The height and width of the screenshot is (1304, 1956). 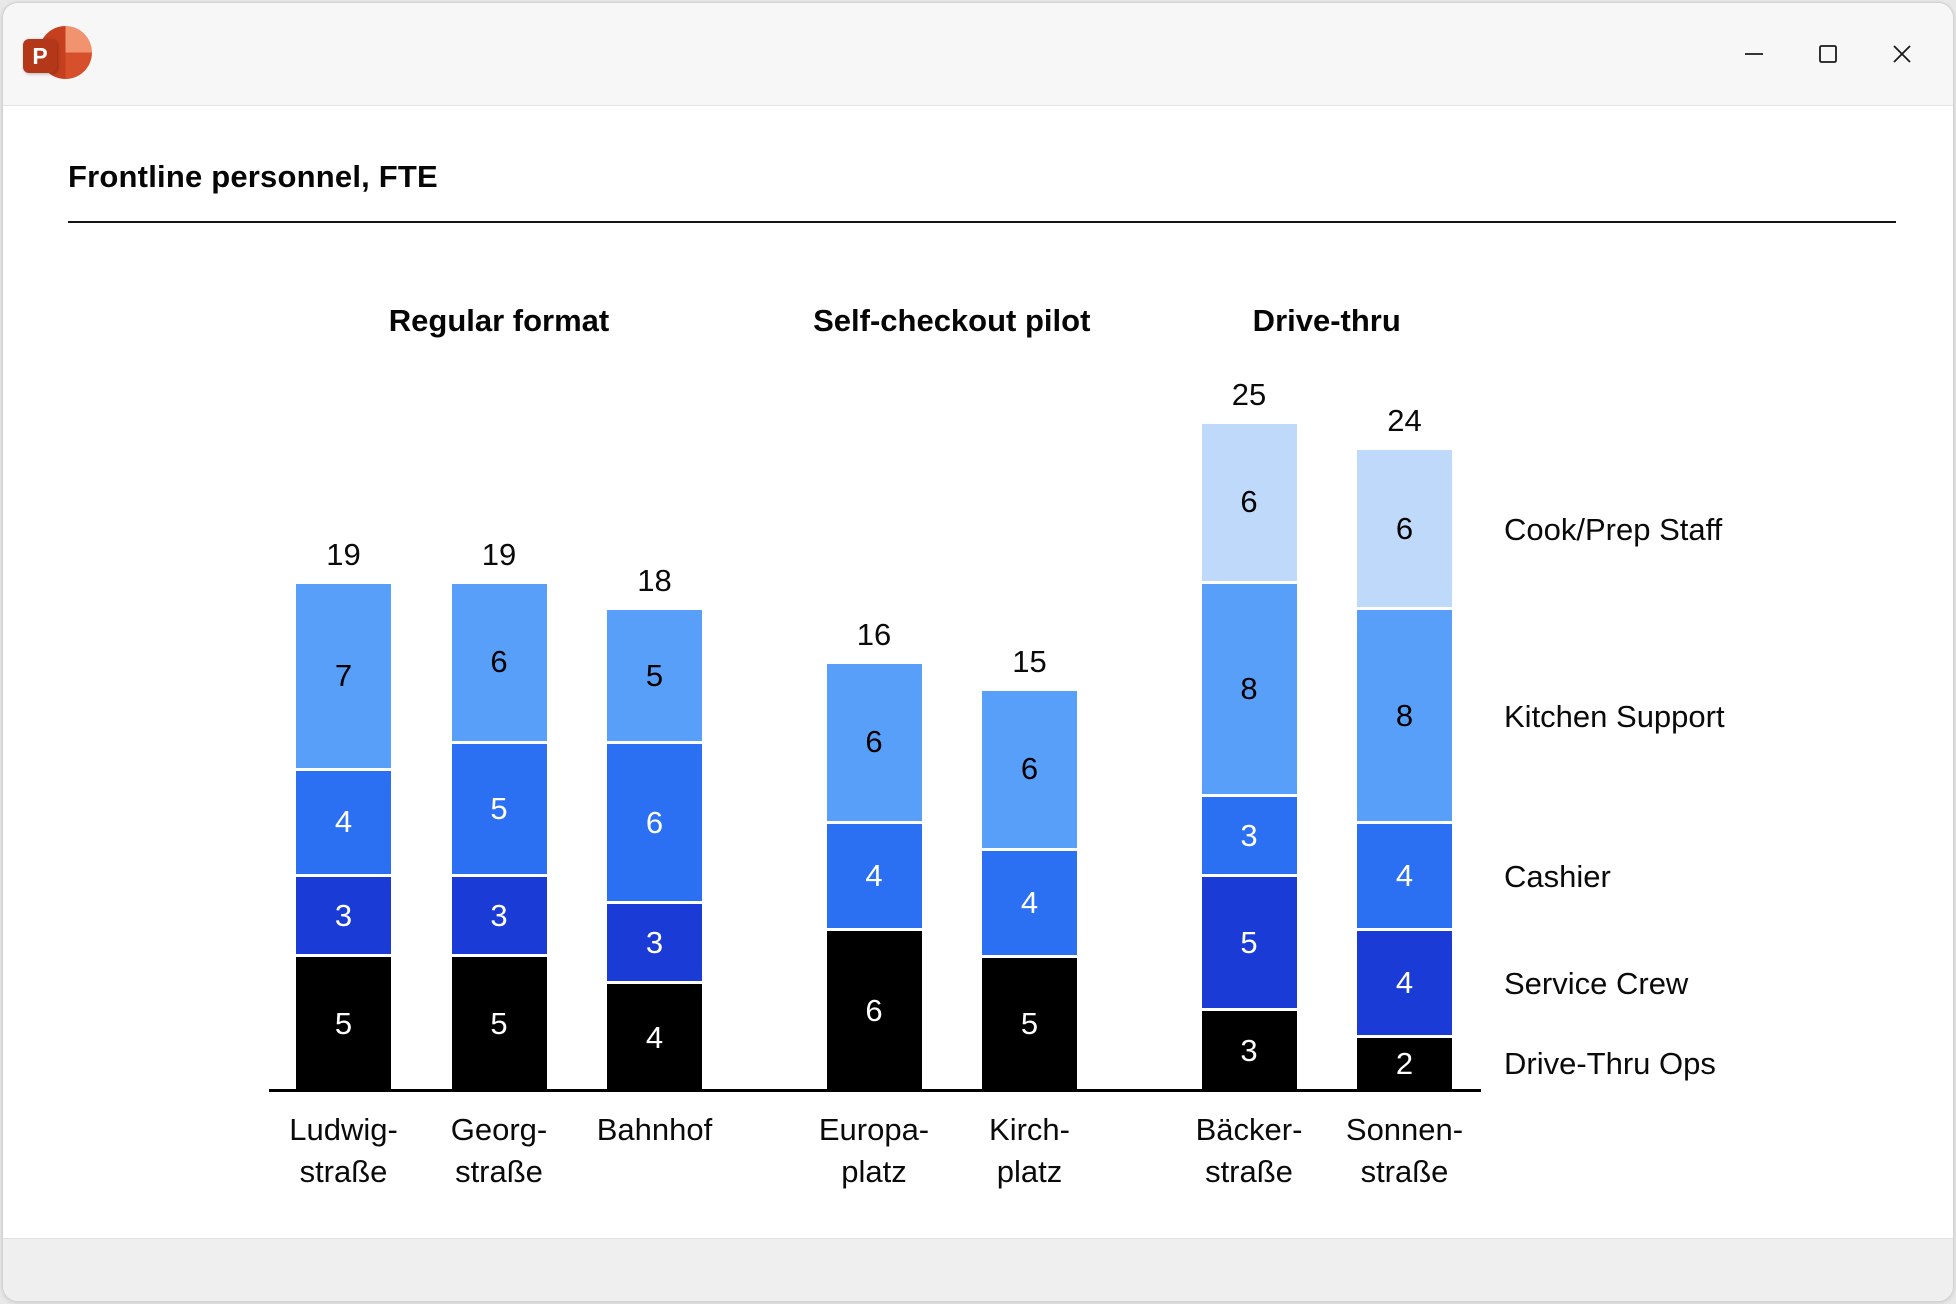 I want to click on legend-label-cook: Cook/Prep Staff, so click(x=1613, y=530).